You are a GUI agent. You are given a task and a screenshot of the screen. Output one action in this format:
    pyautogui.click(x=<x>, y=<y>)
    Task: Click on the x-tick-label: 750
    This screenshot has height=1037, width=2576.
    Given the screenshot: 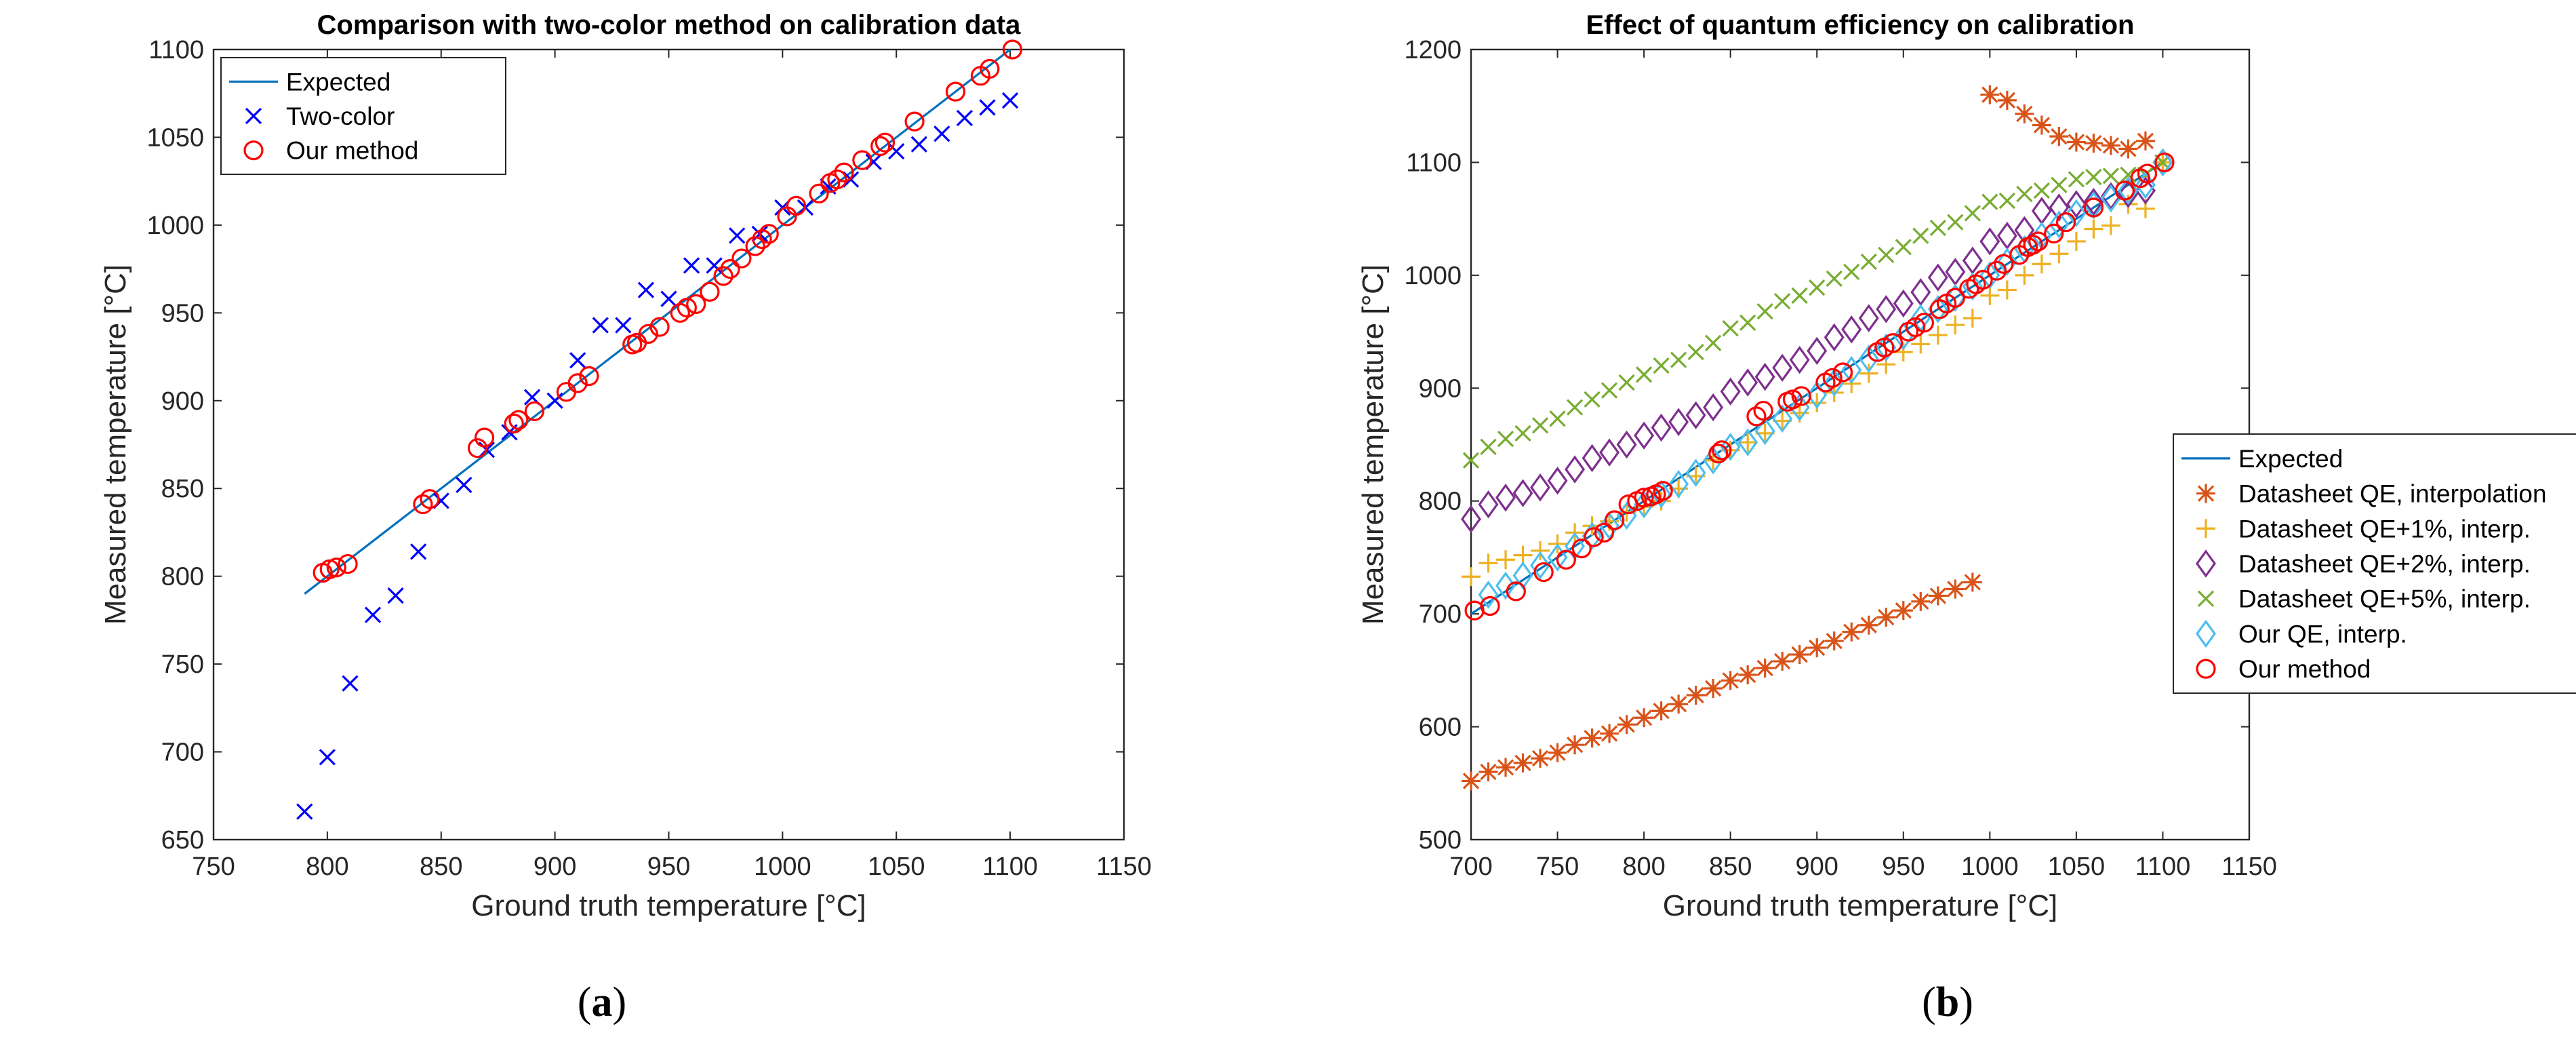 What is the action you would take?
    pyautogui.click(x=213, y=867)
    